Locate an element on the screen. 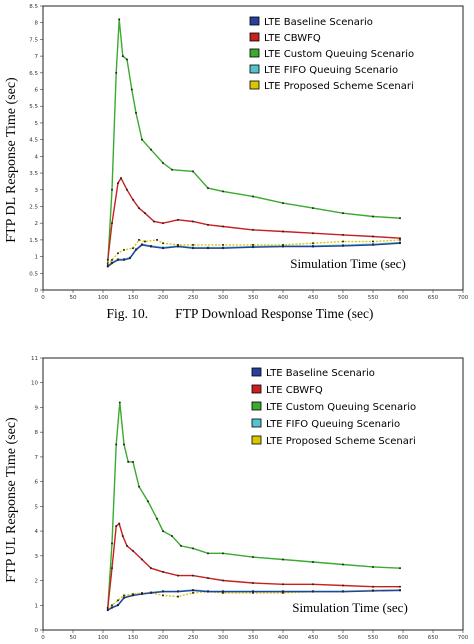 This screenshot has height=644, width=474. x-tick-label: 700 is located at coordinates (463, 298).